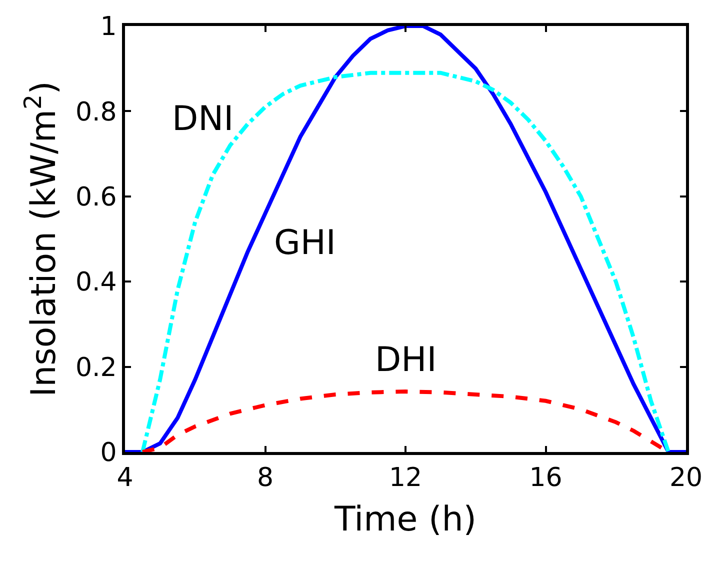  Describe the element at coordinates (405, 478) in the screenshot. I see `x-tick-label: 12` at that location.